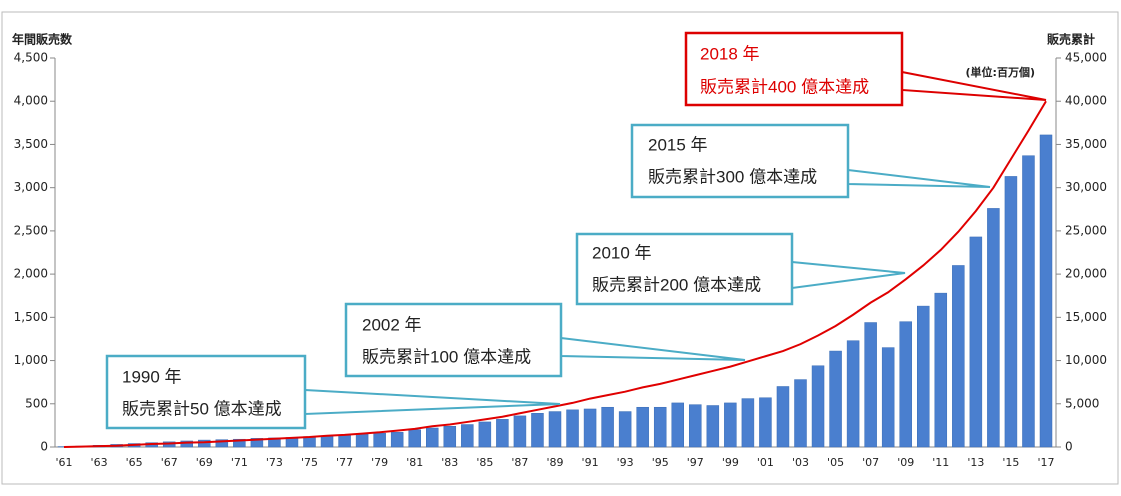 Image resolution: width=1121 pixels, height=496 pixels. I want to click on yticks-label: 1,500, so click(31, 317).